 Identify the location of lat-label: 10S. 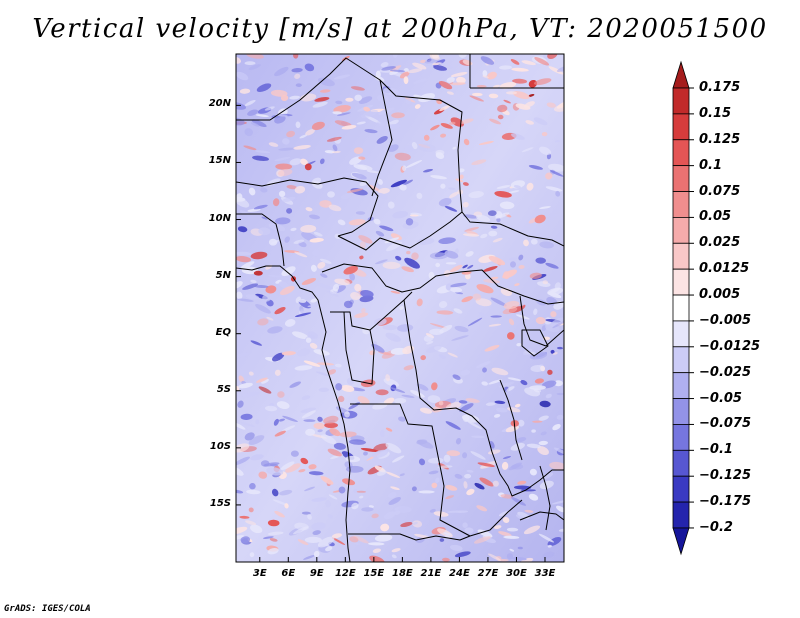
(220, 446).